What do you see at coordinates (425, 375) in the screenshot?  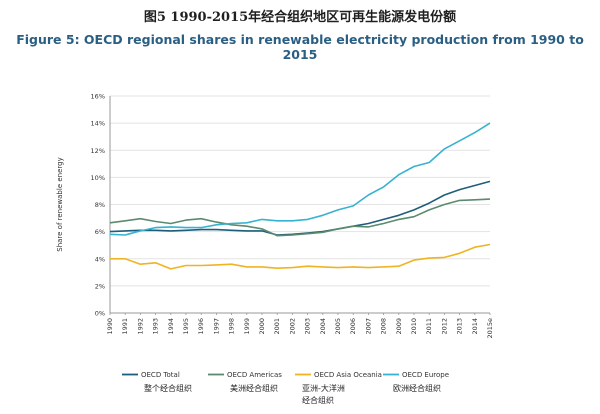 I see `legend-label-oecd-europe: OECD Europe` at bounding box center [425, 375].